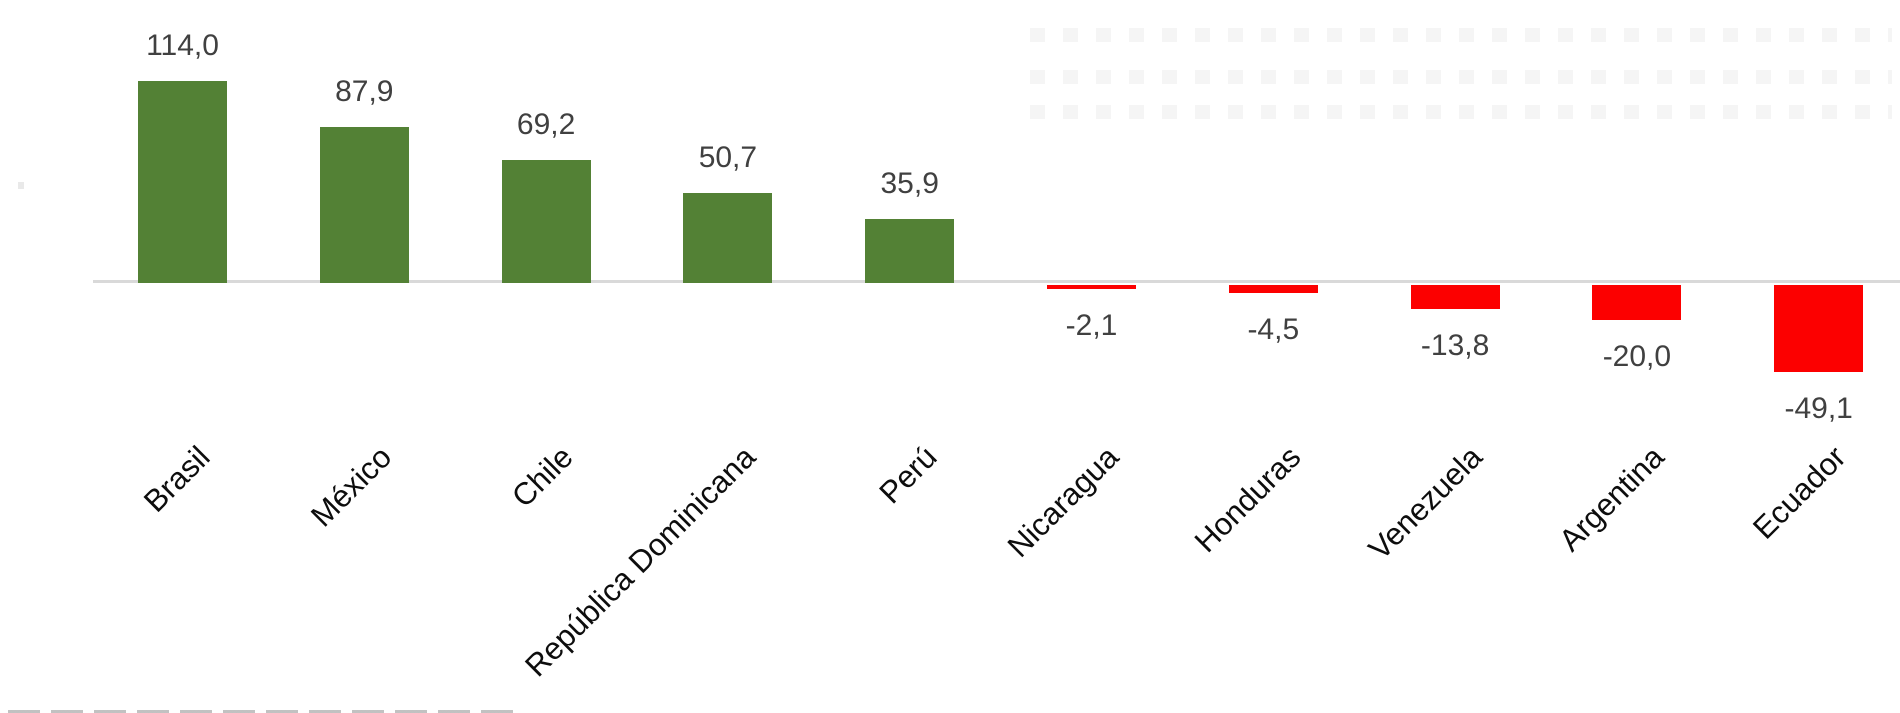 Image resolution: width=1900 pixels, height=713 pixels. Describe the element at coordinates (996, 281) in the screenshot. I see `x-axis-line` at that location.